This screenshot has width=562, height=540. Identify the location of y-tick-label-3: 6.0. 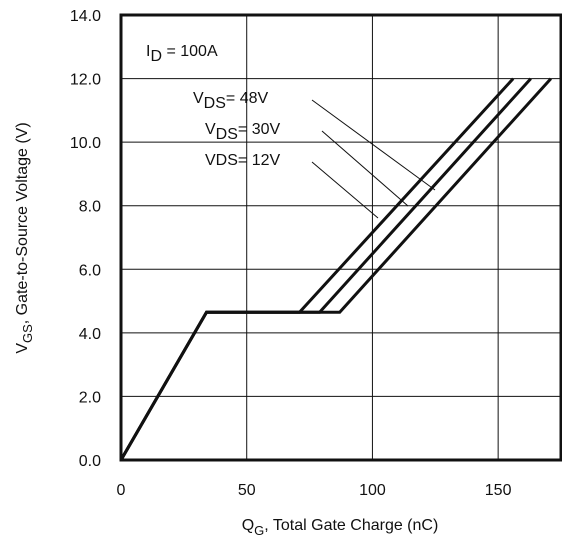
(90, 270).